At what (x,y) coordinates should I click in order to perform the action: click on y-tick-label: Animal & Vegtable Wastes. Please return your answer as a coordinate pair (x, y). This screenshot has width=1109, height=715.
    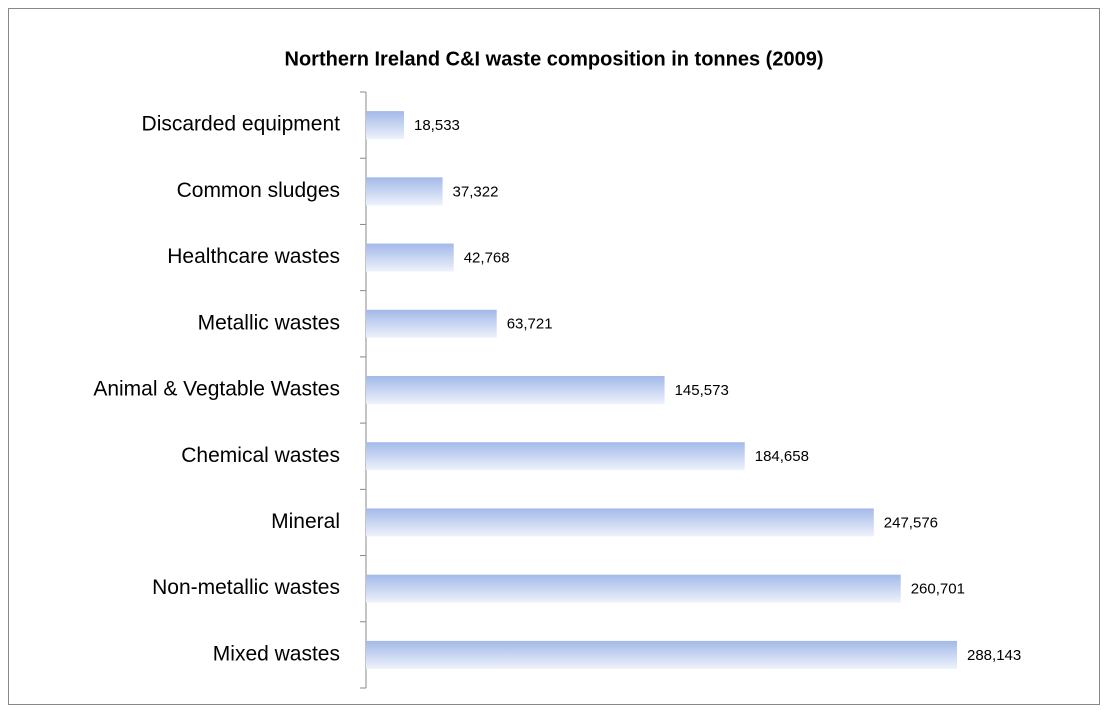
    Looking at the image, I should click on (216, 389).